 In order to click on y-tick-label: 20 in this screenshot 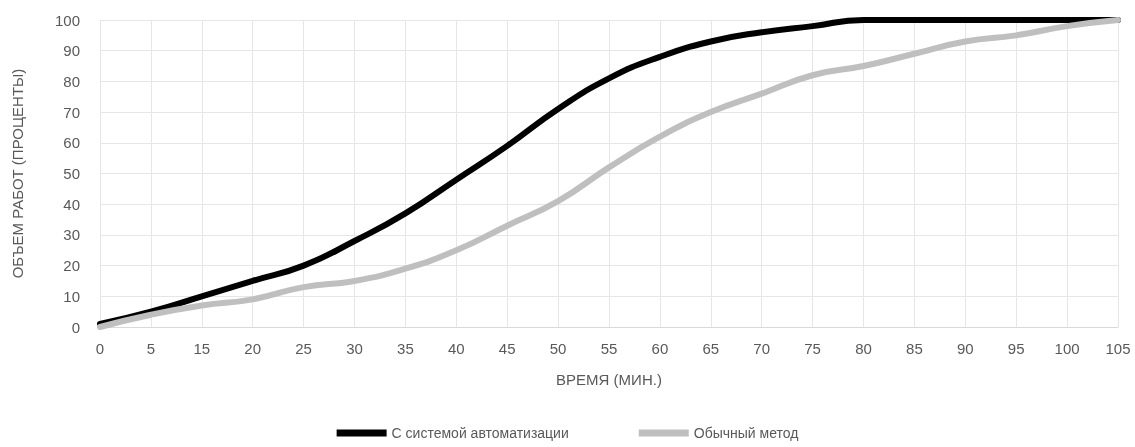, I will do `click(71, 266)`.